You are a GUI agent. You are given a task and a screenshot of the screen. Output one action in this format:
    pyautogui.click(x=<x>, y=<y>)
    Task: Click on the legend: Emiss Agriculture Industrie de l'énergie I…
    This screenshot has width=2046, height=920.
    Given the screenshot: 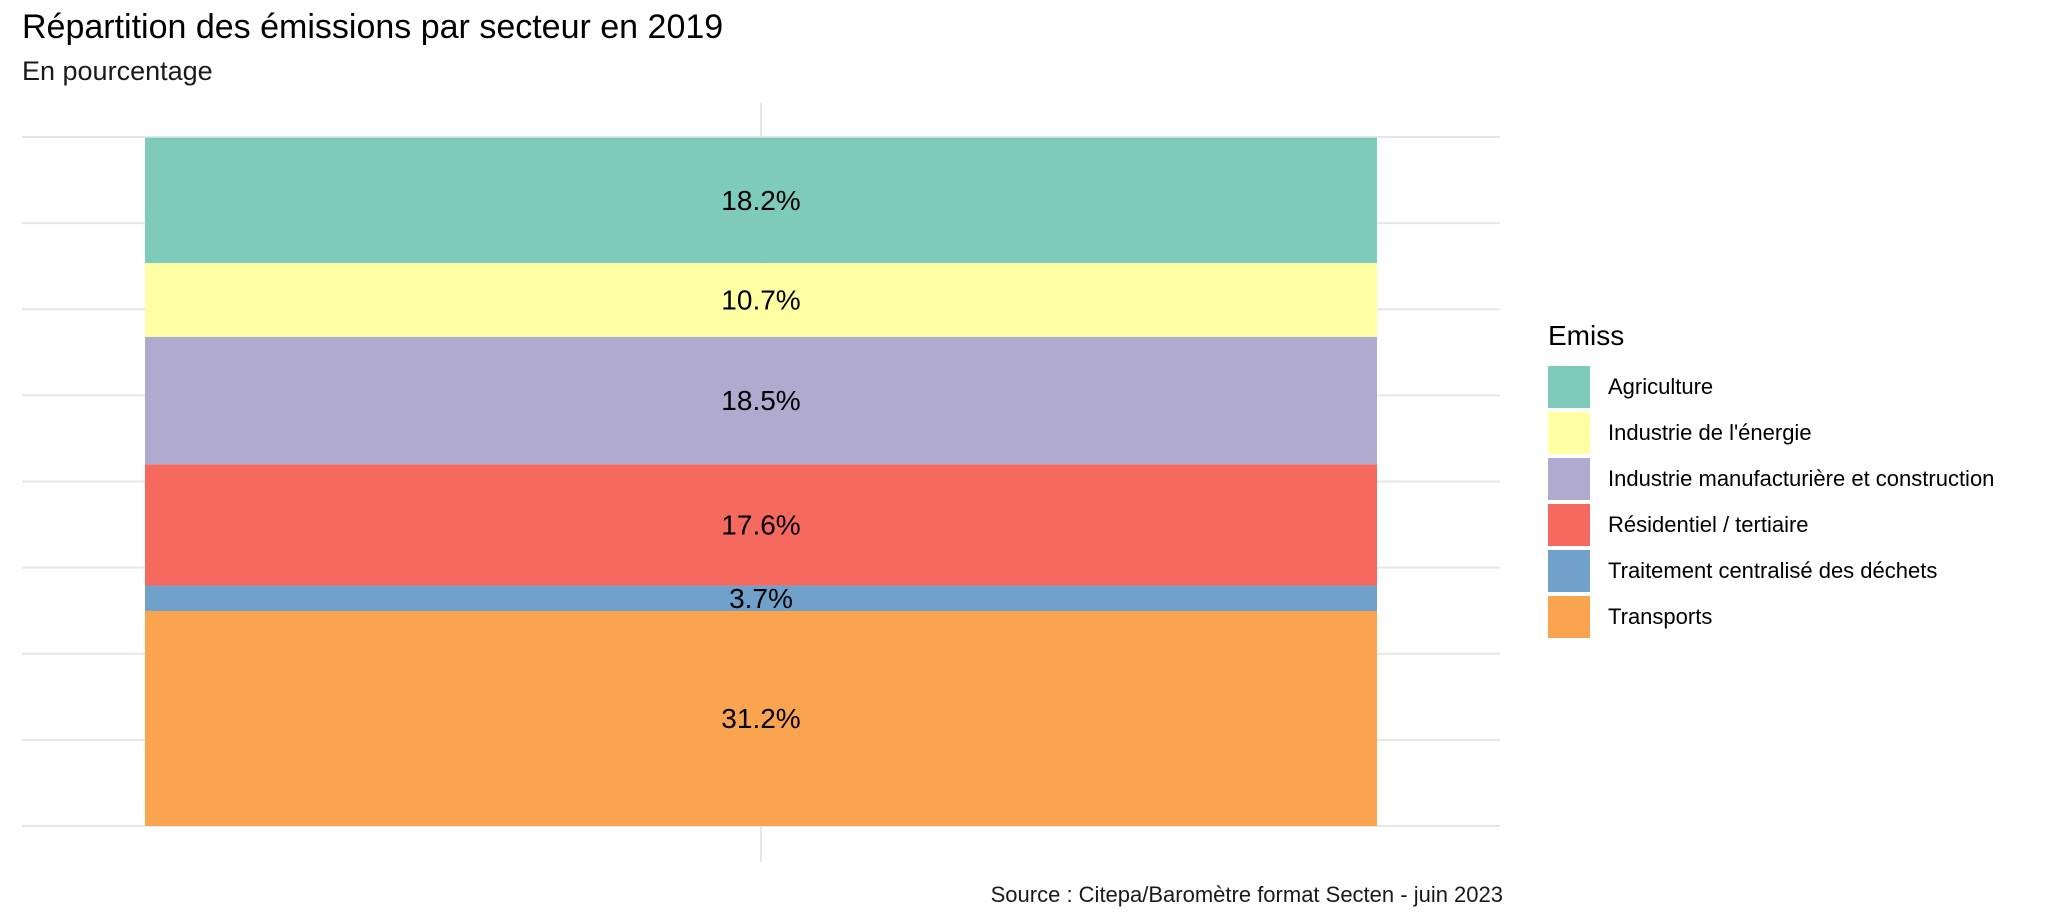 What is the action you would take?
    pyautogui.click(x=1771, y=480)
    